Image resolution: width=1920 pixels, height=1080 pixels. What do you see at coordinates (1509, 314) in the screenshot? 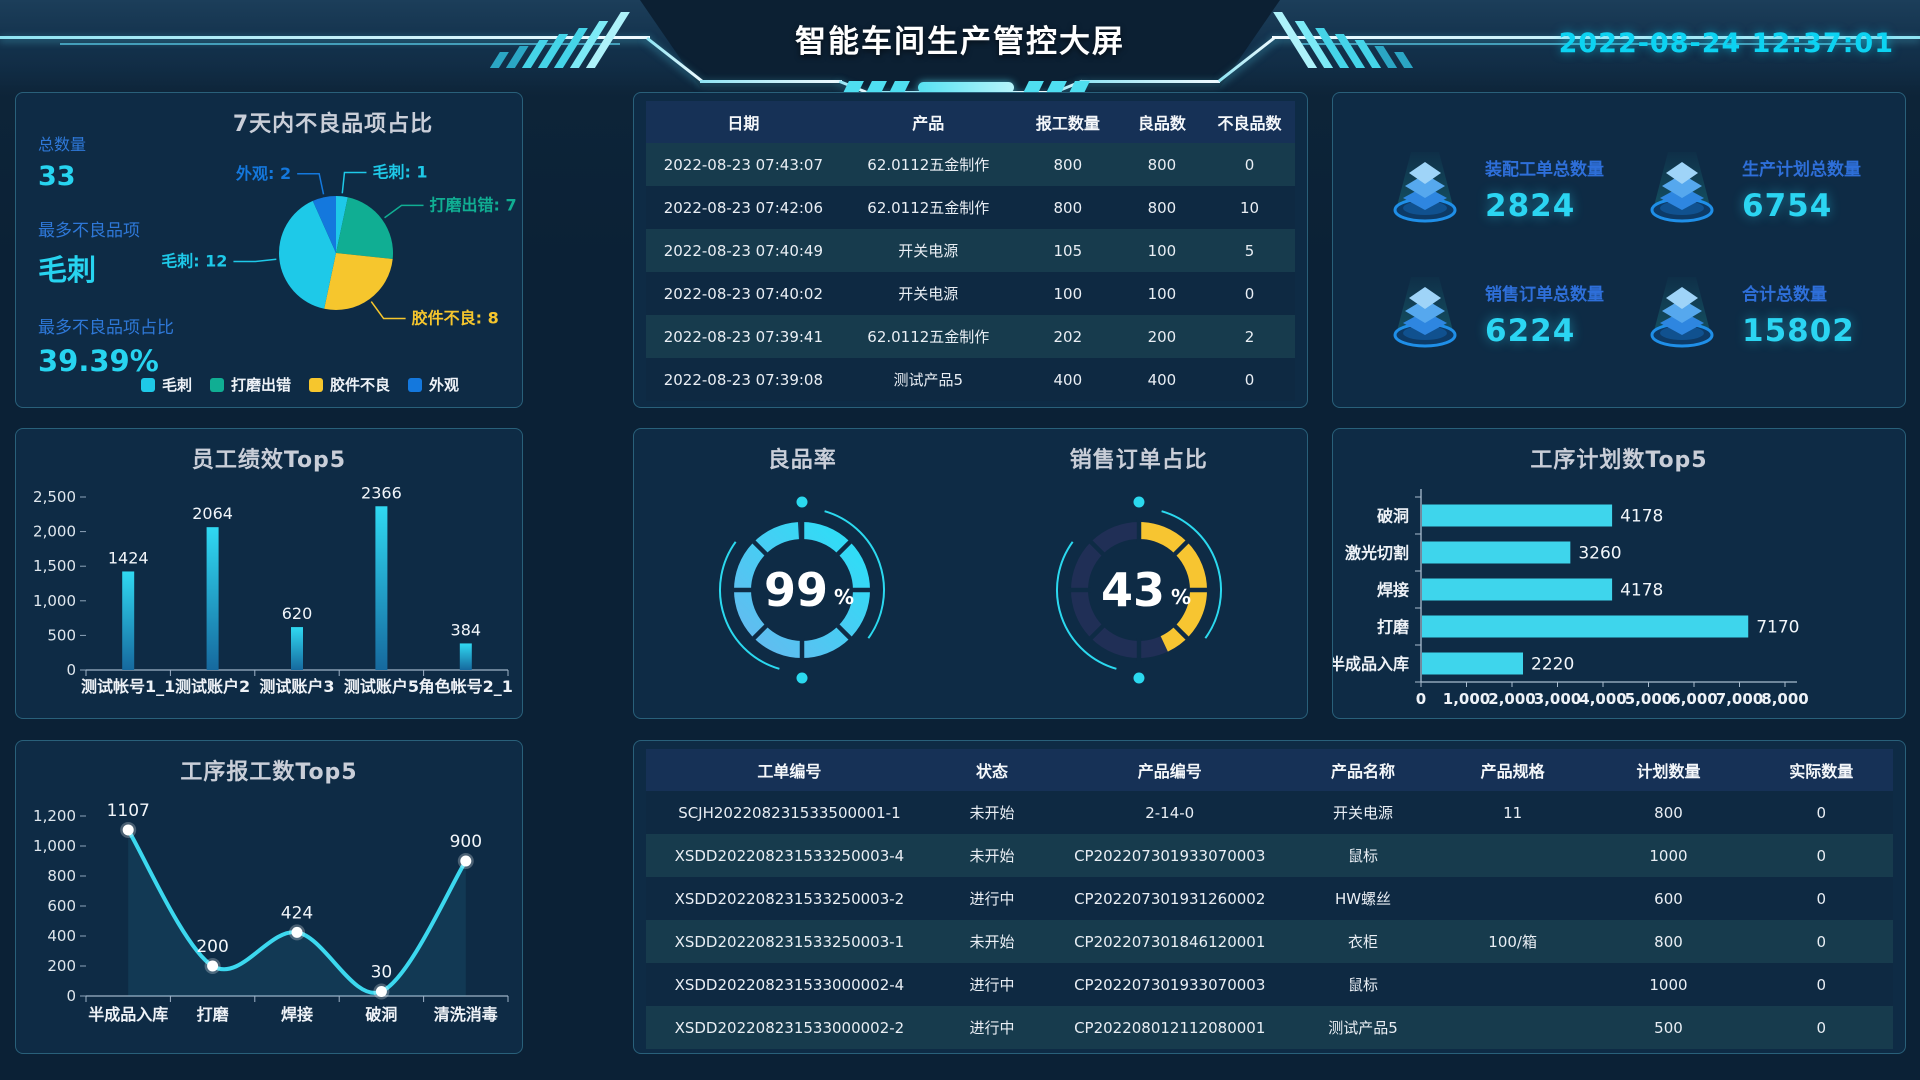
I see `stat-card: 销售订单总数量 6224` at bounding box center [1509, 314].